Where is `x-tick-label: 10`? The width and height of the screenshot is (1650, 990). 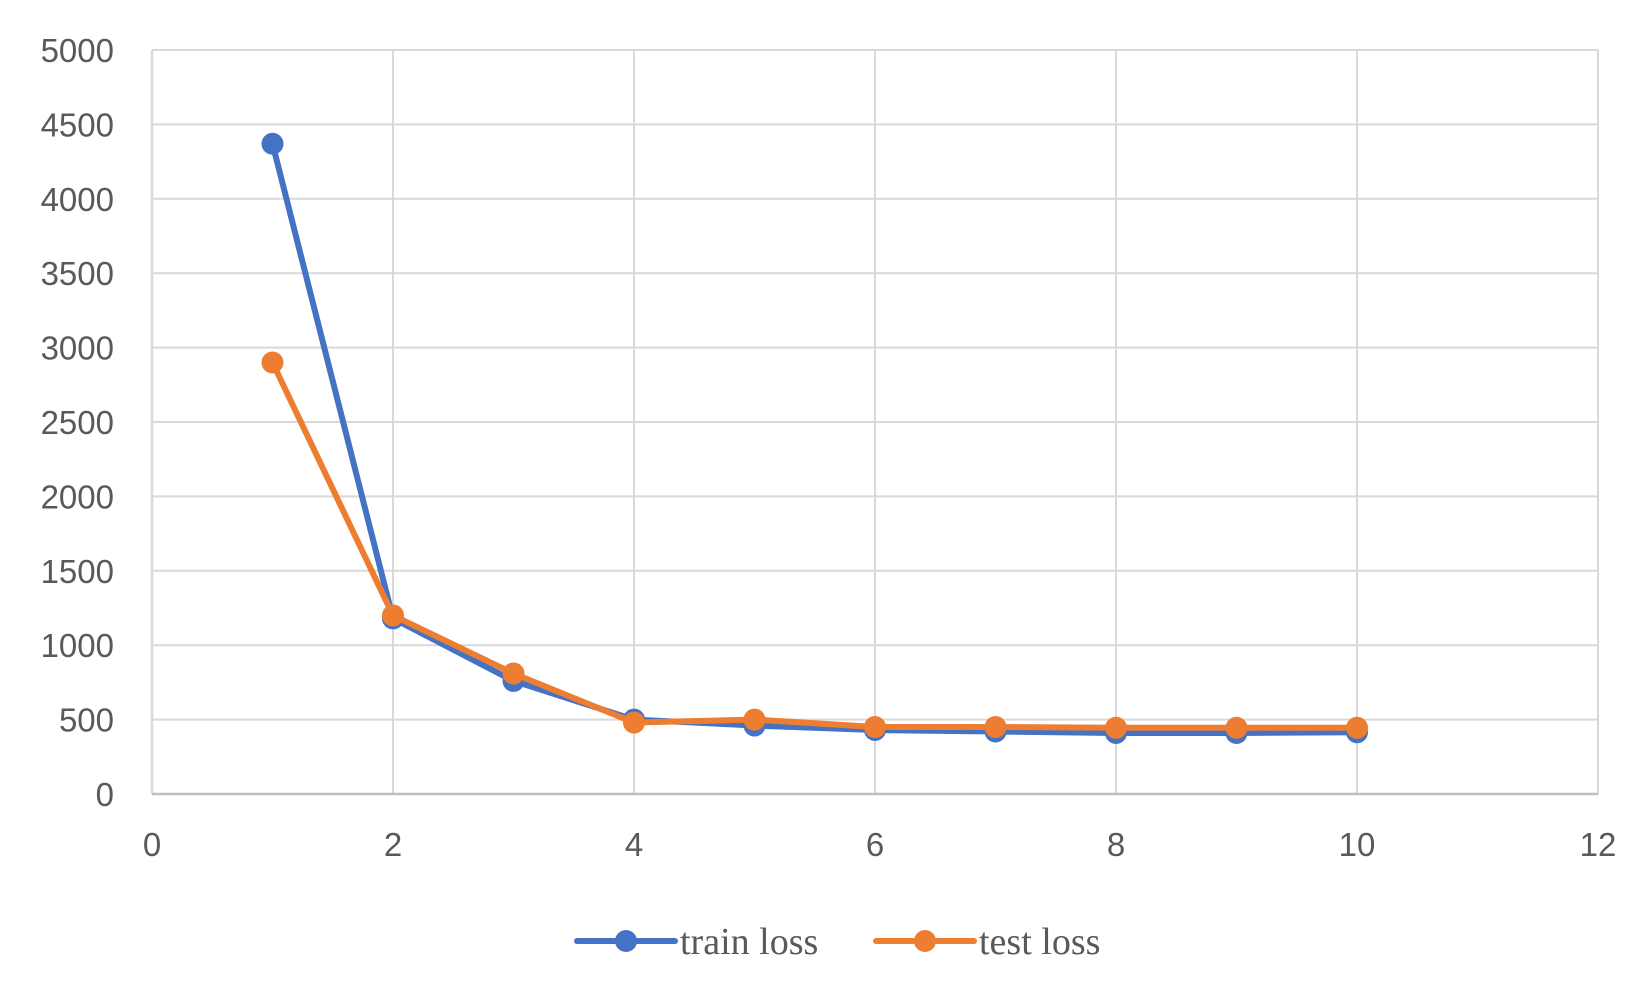 x-tick-label: 10 is located at coordinates (1357, 844).